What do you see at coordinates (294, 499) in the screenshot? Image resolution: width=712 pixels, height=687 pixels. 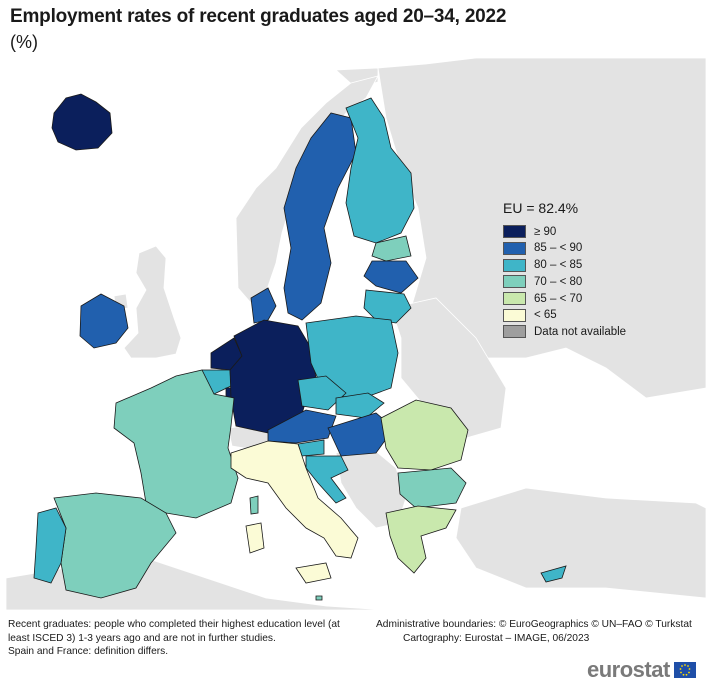 I see `country-italy` at bounding box center [294, 499].